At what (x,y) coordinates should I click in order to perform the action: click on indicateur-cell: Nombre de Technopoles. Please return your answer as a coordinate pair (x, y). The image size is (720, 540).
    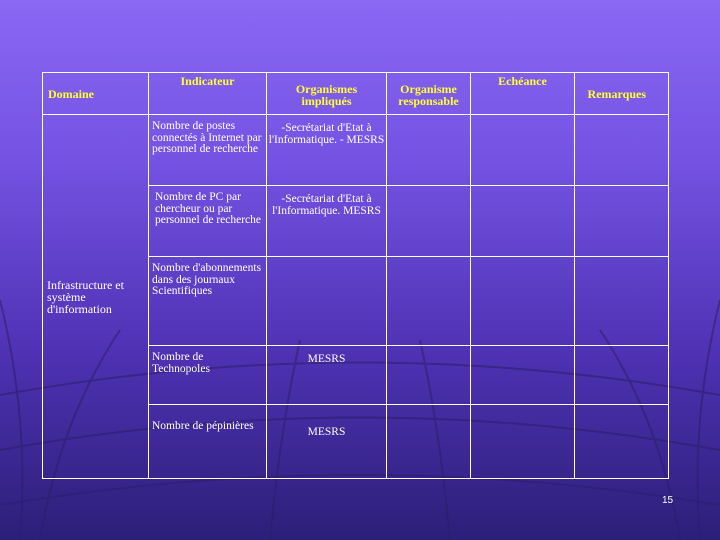
    Looking at the image, I should click on (208, 375).